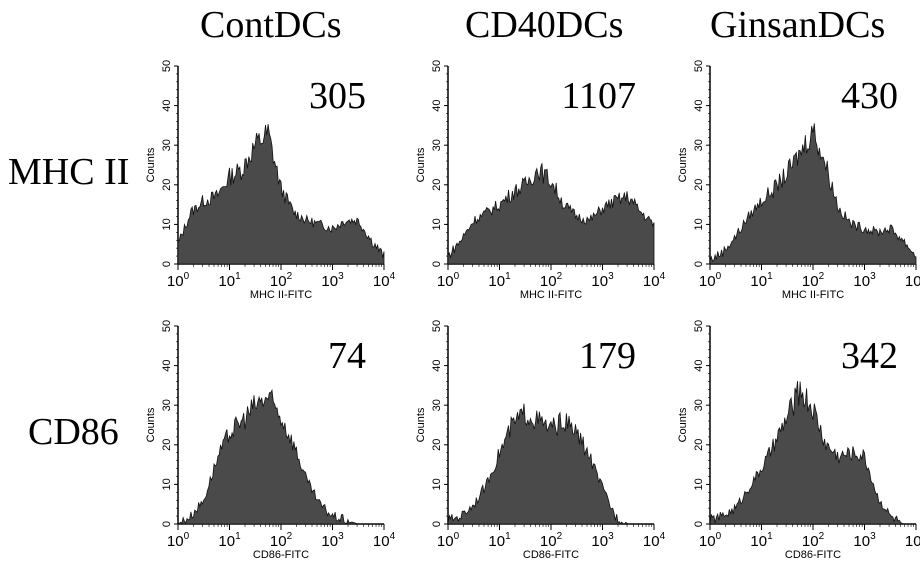 The height and width of the screenshot is (572, 920). I want to click on mfi-annotation: 342, so click(869, 356).